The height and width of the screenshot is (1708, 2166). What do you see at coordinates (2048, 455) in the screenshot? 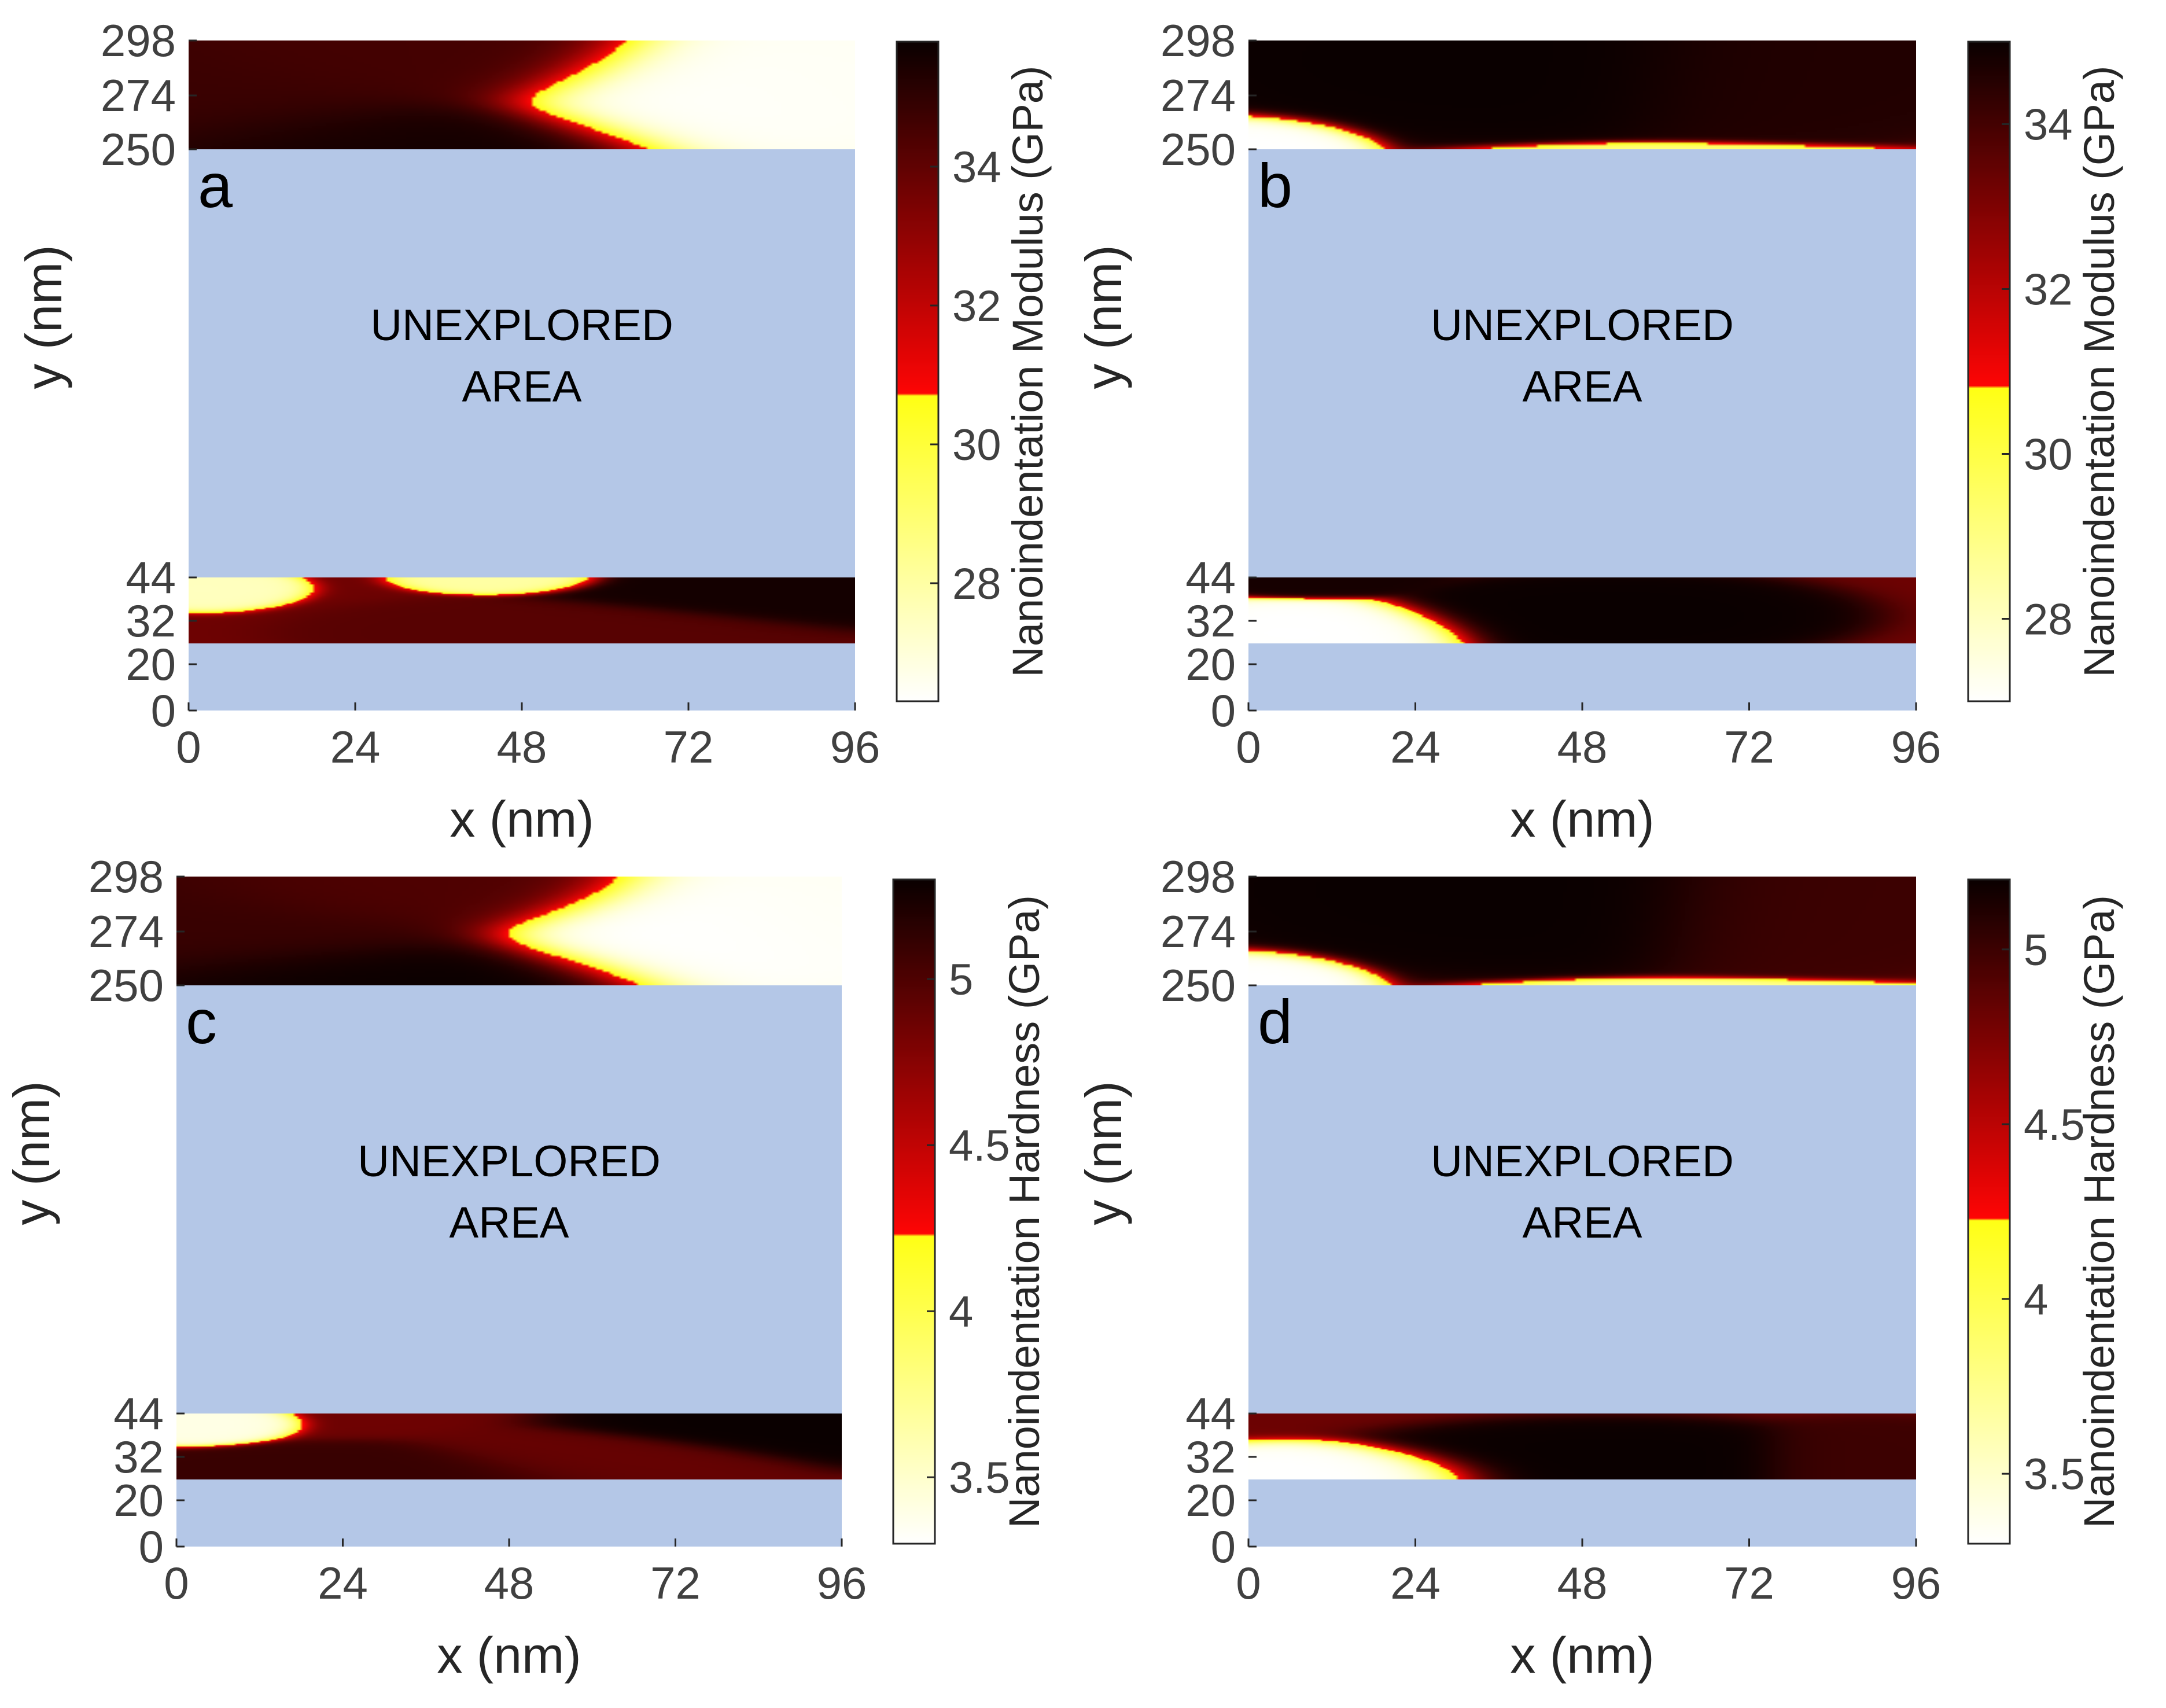
I see `colorbar-tick-label: 30` at bounding box center [2048, 455].